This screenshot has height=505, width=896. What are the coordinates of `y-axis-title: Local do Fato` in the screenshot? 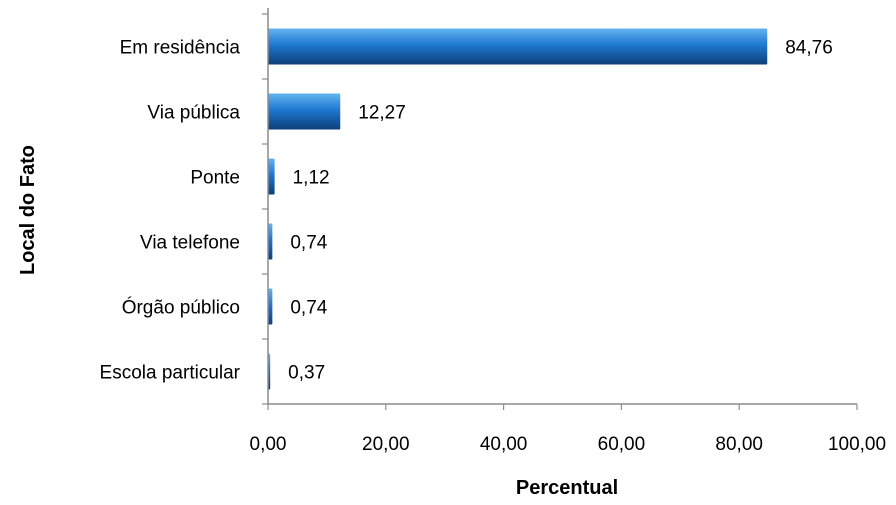 It's located at (28, 210).